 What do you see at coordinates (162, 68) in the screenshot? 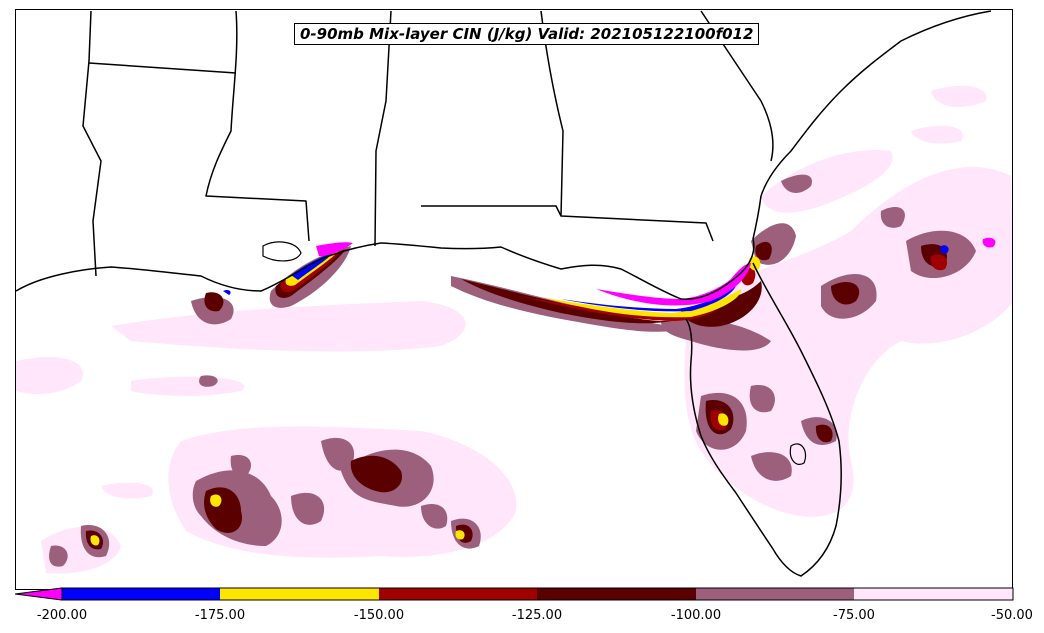
I see `state-border-ar-la` at bounding box center [162, 68].